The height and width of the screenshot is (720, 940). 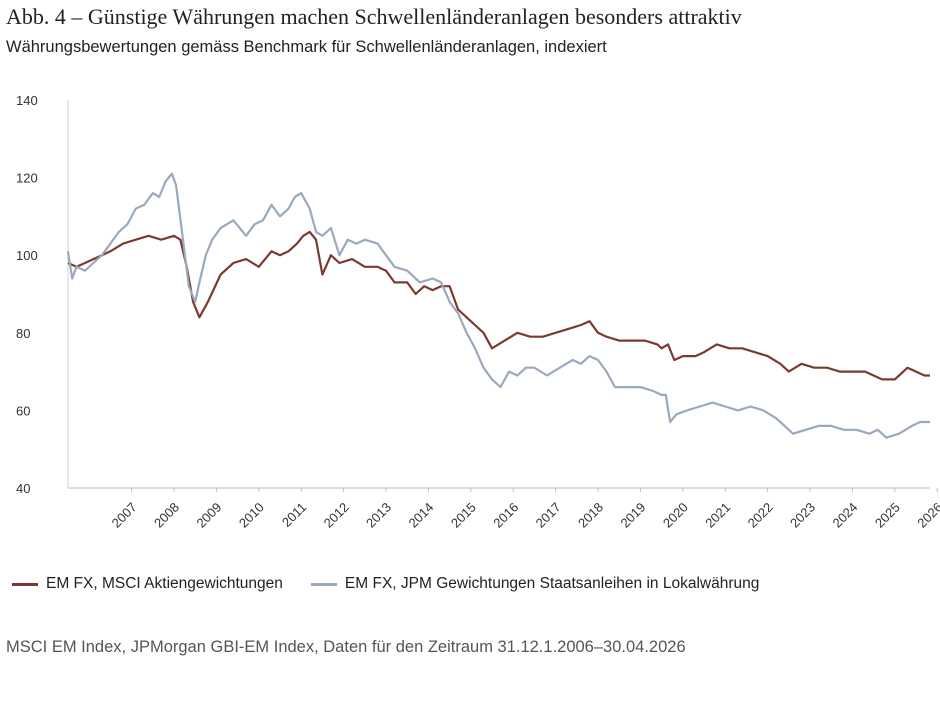 I want to click on legend-swatch-jpm, so click(x=323, y=584).